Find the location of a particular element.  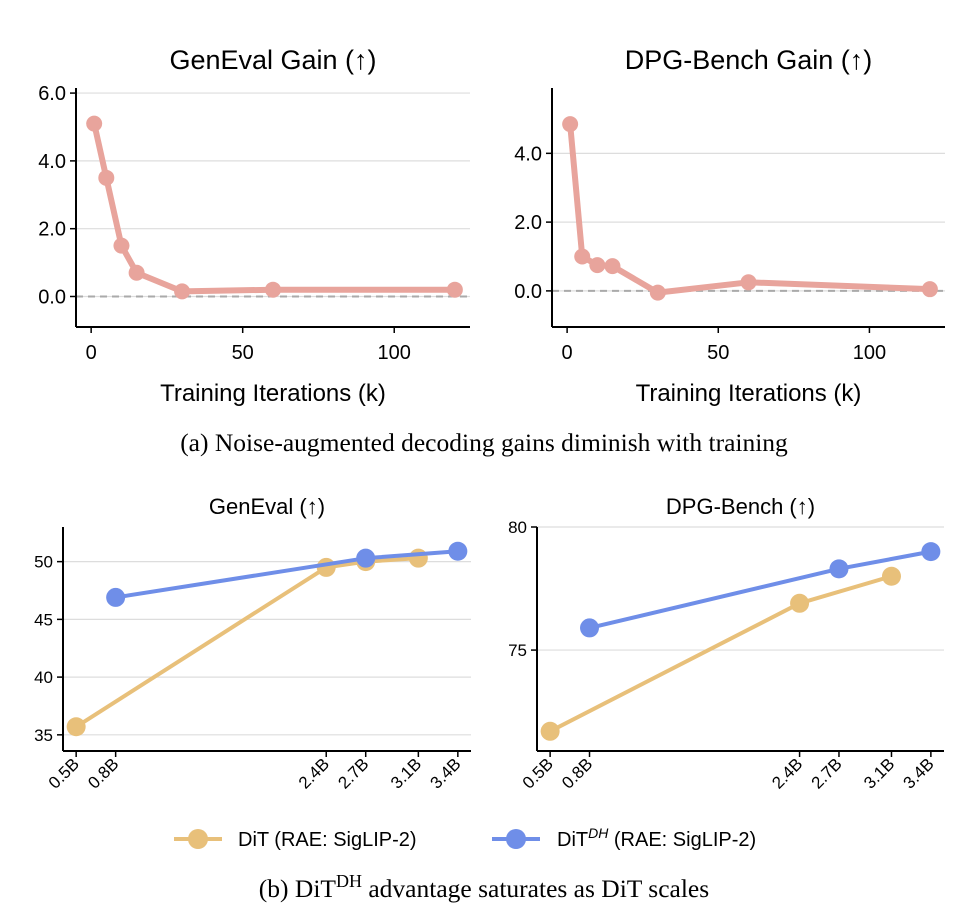

caption-b-prefix: (b) DiT is located at coordinates (298, 888).